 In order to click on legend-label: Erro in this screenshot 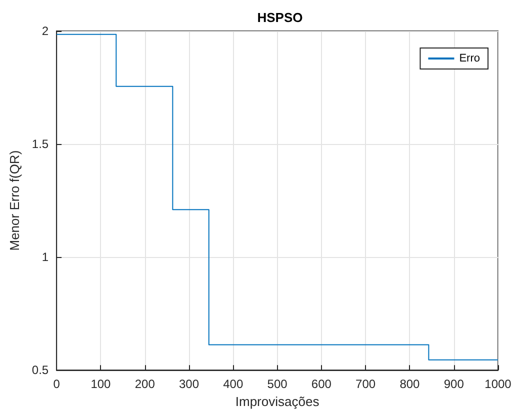, I will do `click(469, 58)`.